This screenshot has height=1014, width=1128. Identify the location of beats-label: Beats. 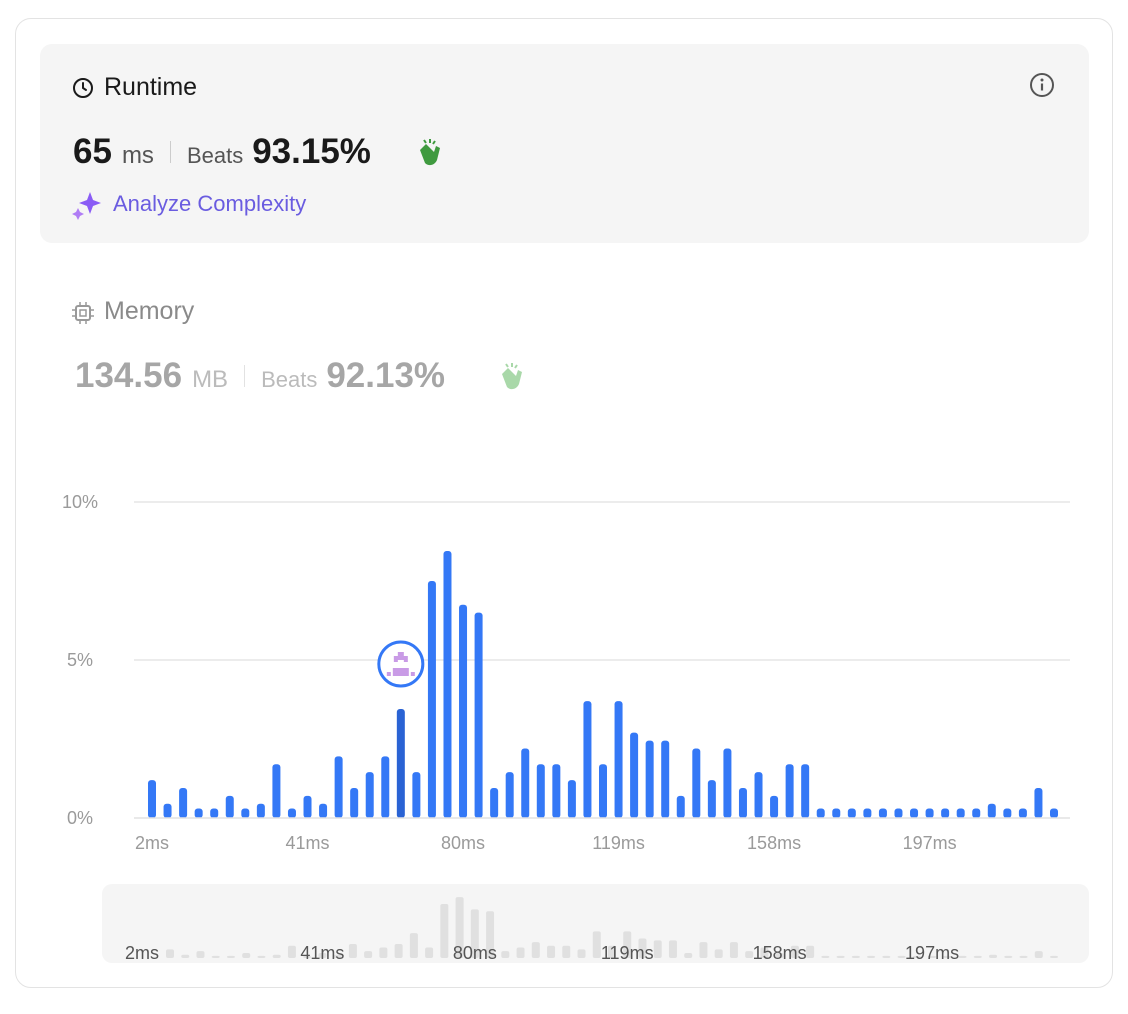
(215, 155).